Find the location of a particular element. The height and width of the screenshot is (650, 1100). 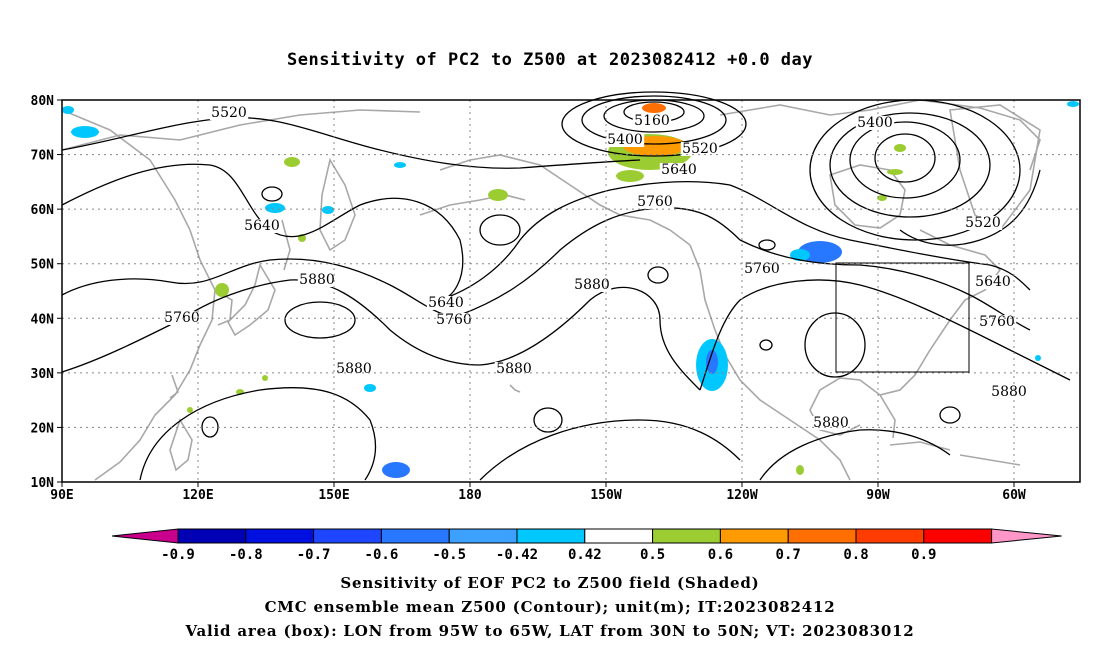

coastline-caribbean is located at coordinates (990, 460).